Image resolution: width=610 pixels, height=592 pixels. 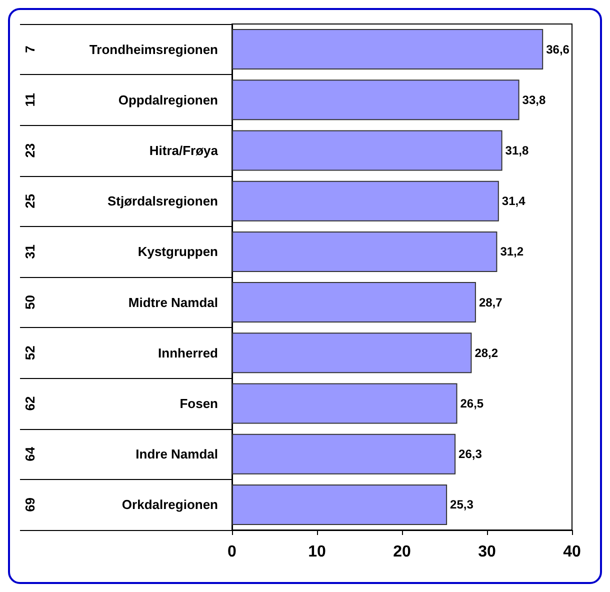 I want to click on y-tick-label: Hitra/Frøya, so click(x=184, y=150).